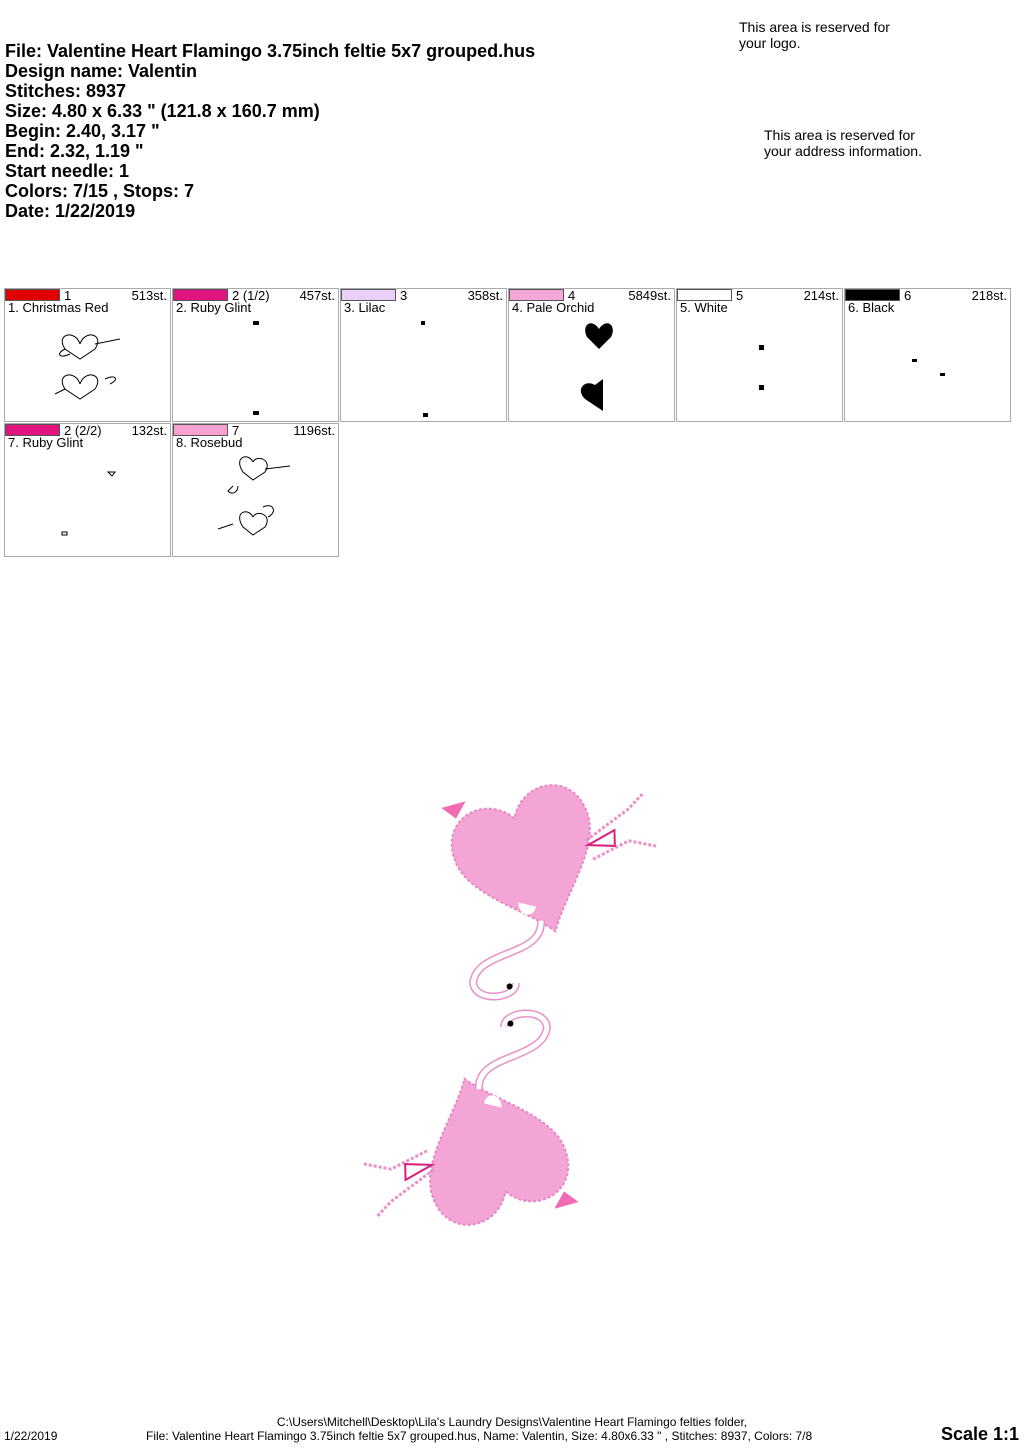  What do you see at coordinates (70, 211) in the screenshot?
I see `header-line: Date: 1/22/2019` at bounding box center [70, 211].